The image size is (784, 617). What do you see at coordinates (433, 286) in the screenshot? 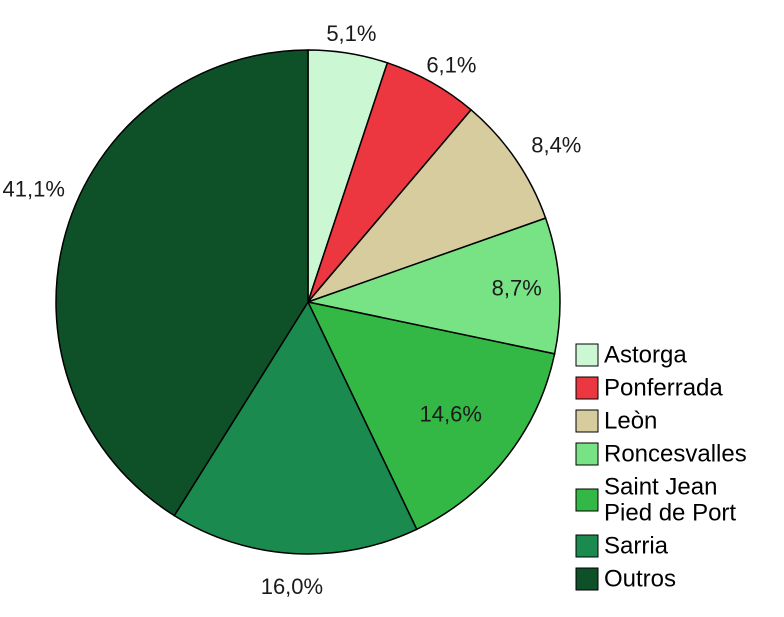
I see `slice-roncesvalles` at bounding box center [433, 286].